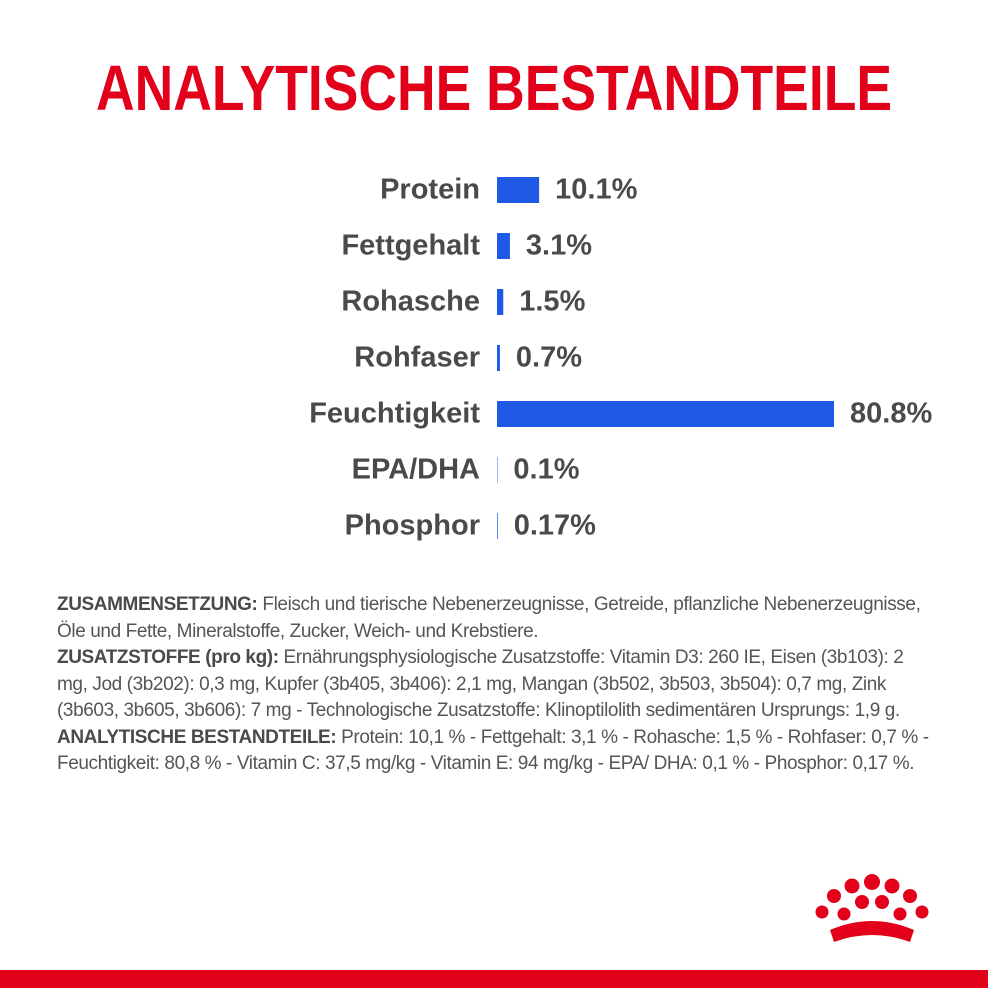  Describe the element at coordinates (412, 526) in the screenshot. I see `category-label: Phosphor` at that location.